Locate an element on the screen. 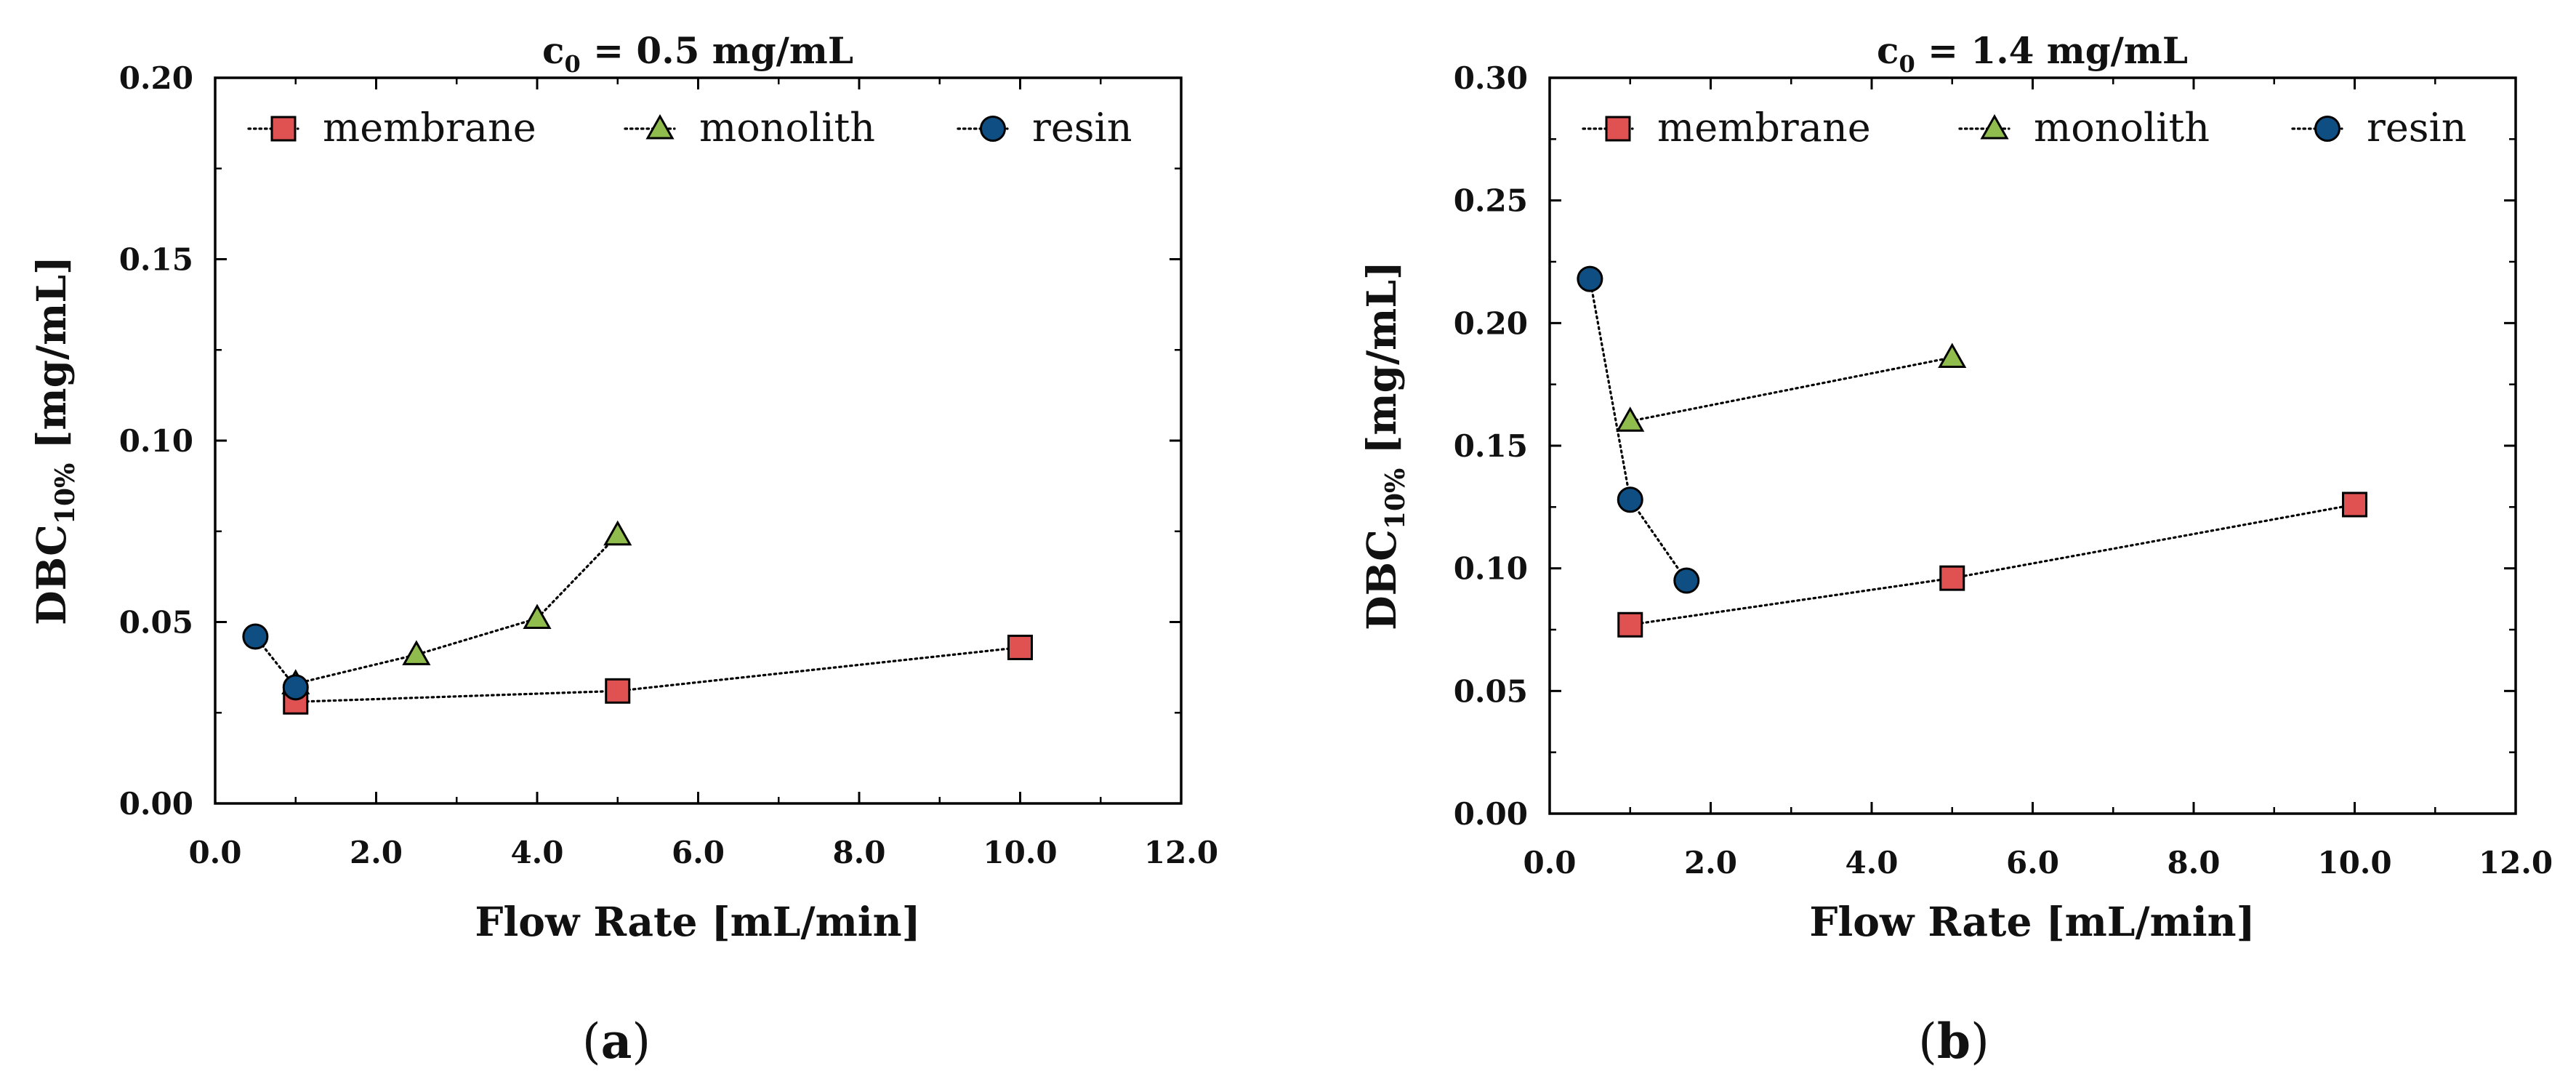 The image size is (2576, 1087). y-tick-label: 0.25 is located at coordinates (1491, 201).